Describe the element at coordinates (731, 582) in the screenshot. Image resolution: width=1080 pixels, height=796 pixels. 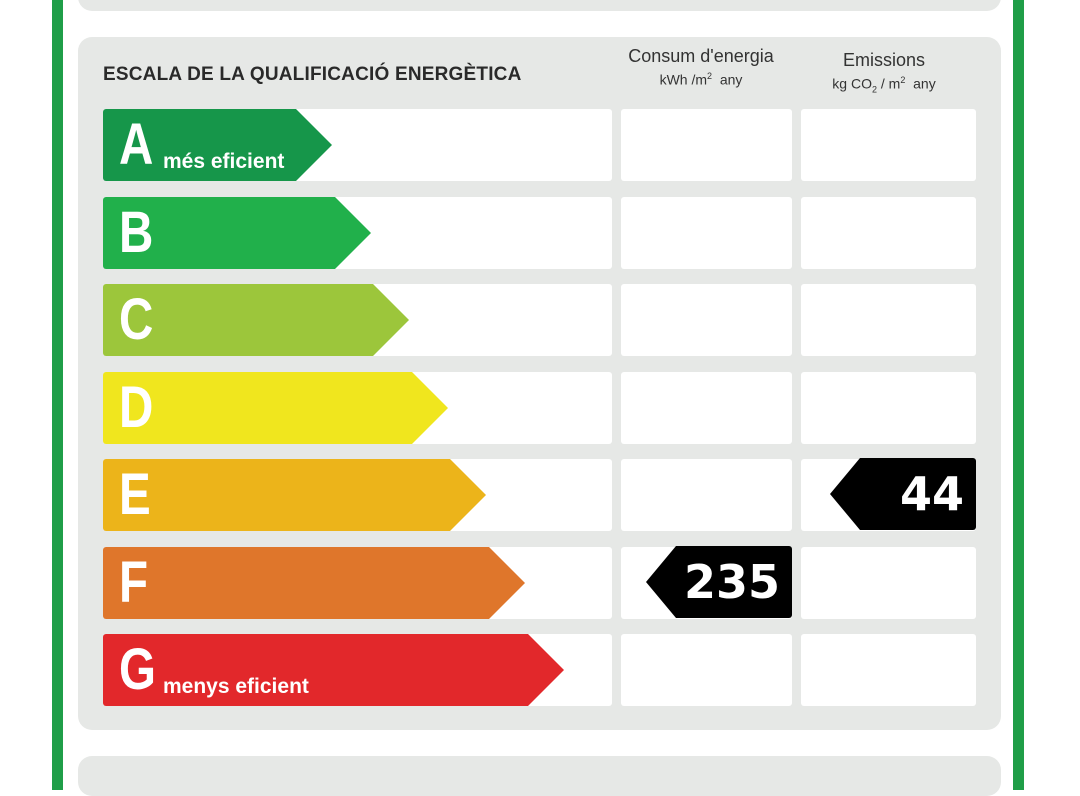
I see `consumption-rating-tag-value: 235` at that location.